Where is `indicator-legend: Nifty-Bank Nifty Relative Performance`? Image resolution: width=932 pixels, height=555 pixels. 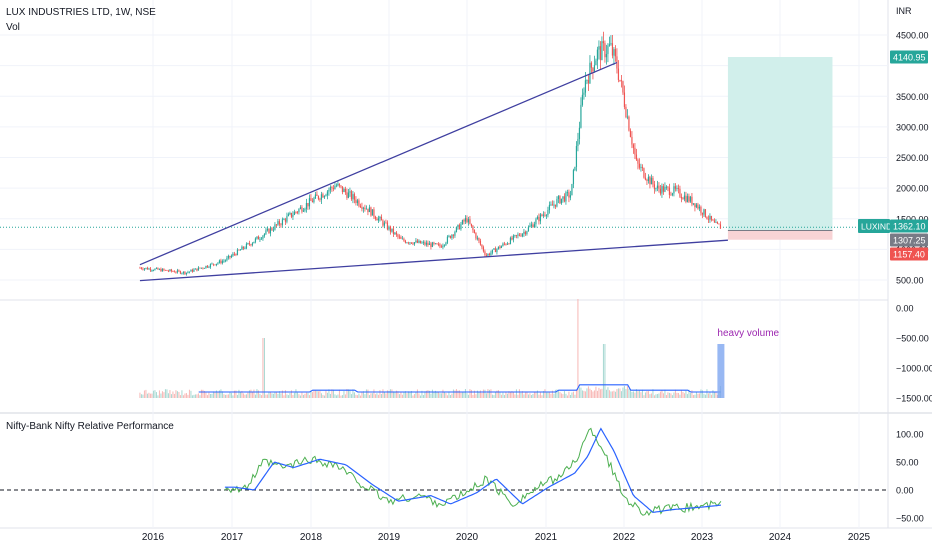 indicator-legend: Nifty-Bank Nifty Relative Performance is located at coordinates (90, 426).